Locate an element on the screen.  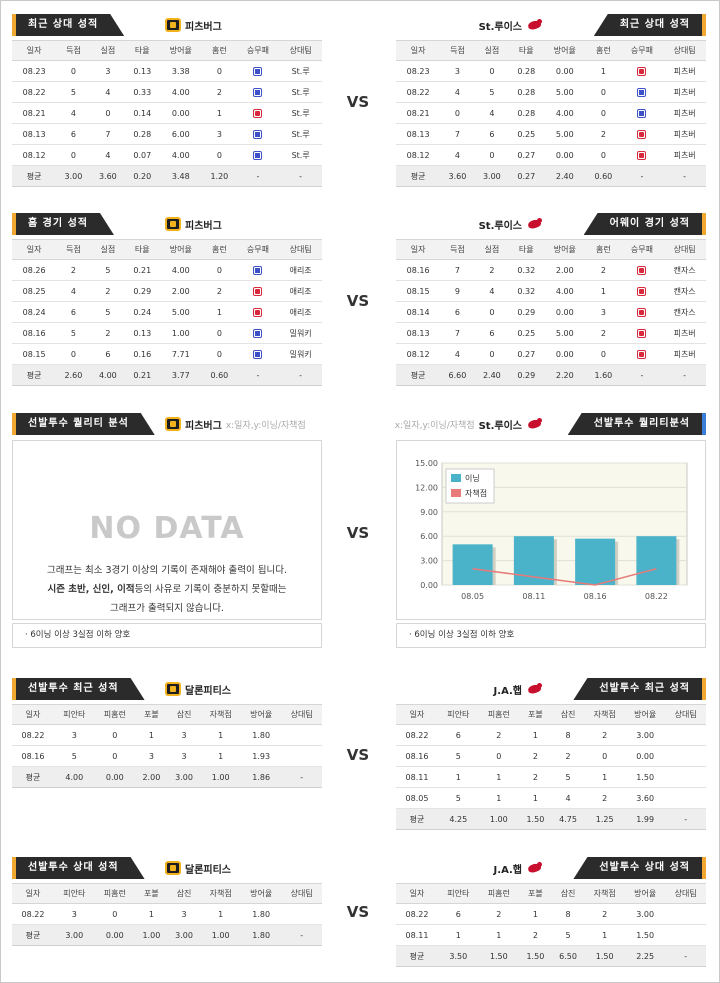
column-header: 타율 is located at coordinates (142, 50).